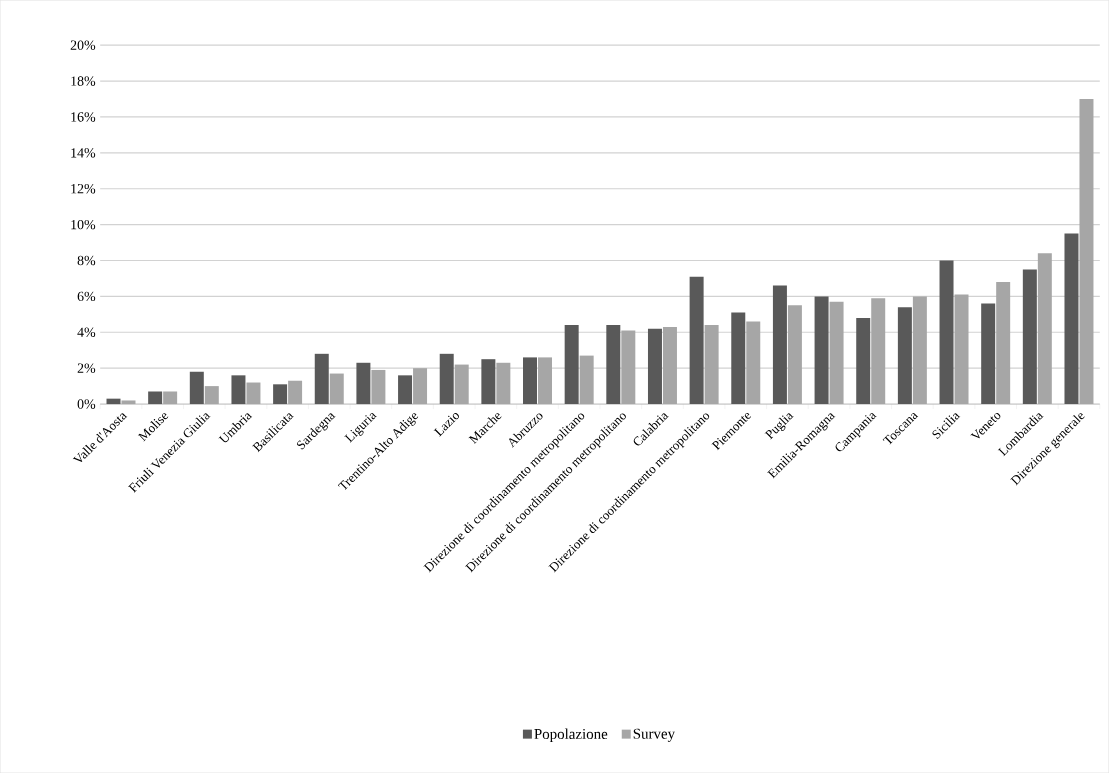 Image resolution: width=1109 pixels, height=773 pixels. Describe the element at coordinates (83, 153) in the screenshot. I see `y-tick-label: 14%` at that location.